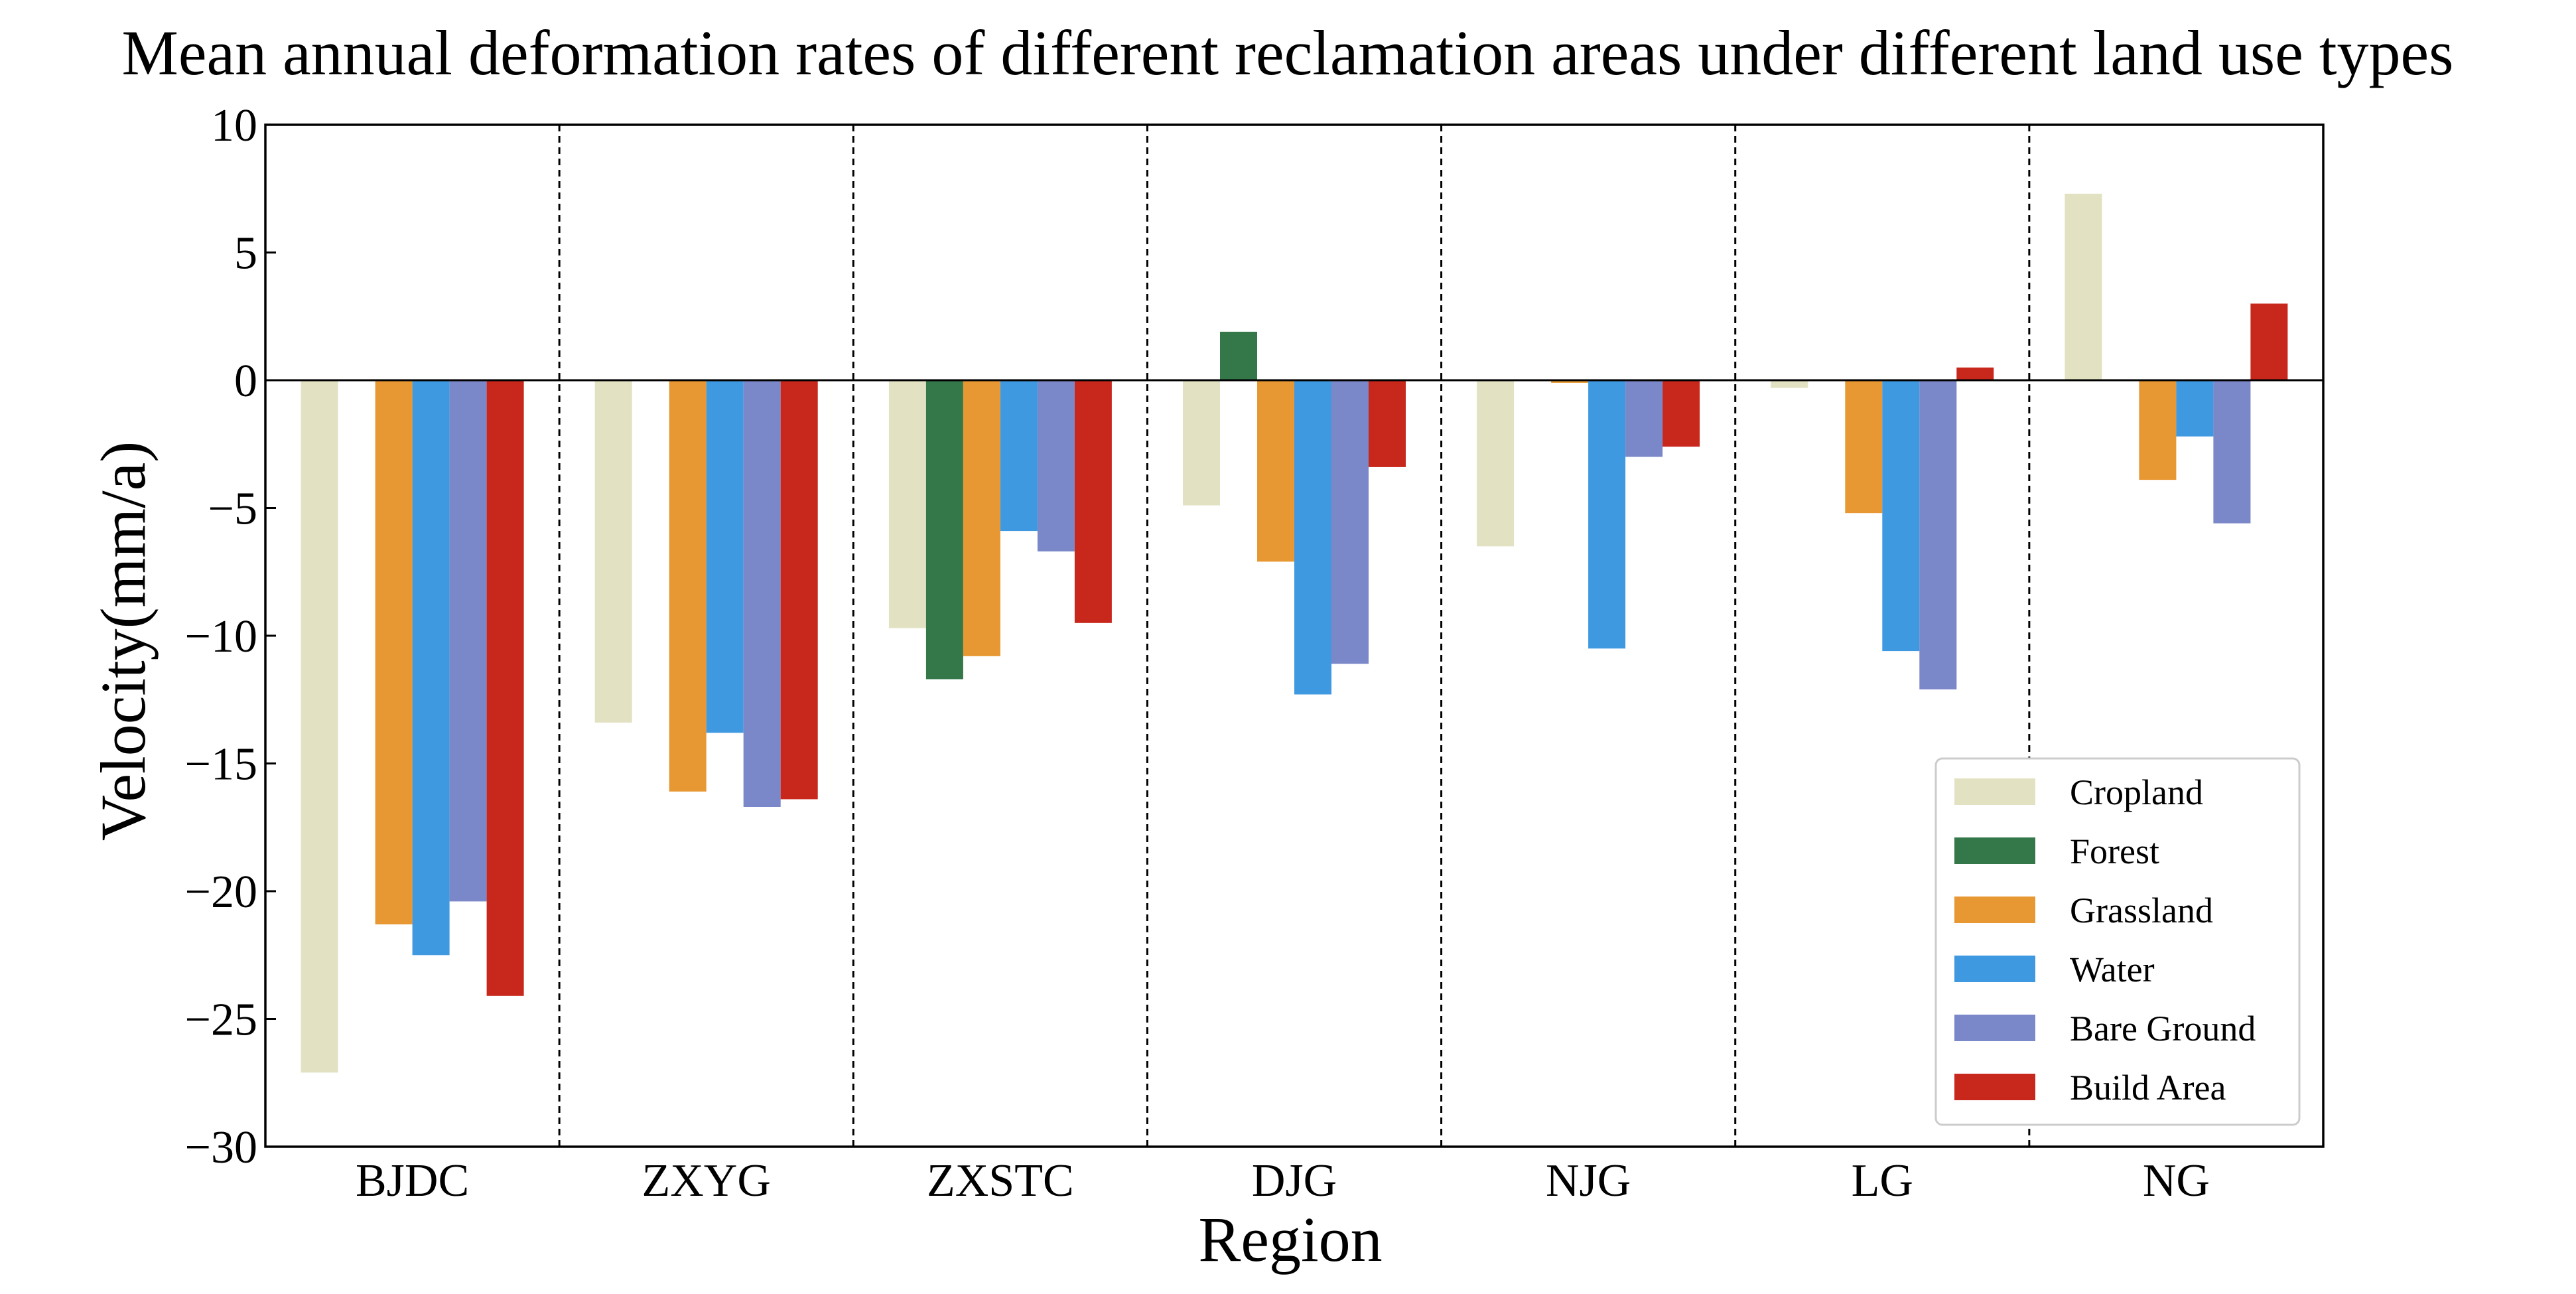 The image size is (2576, 1294). Describe the element at coordinates (245, 253) in the screenshot. I see `y-tick-label: 5` at that location.